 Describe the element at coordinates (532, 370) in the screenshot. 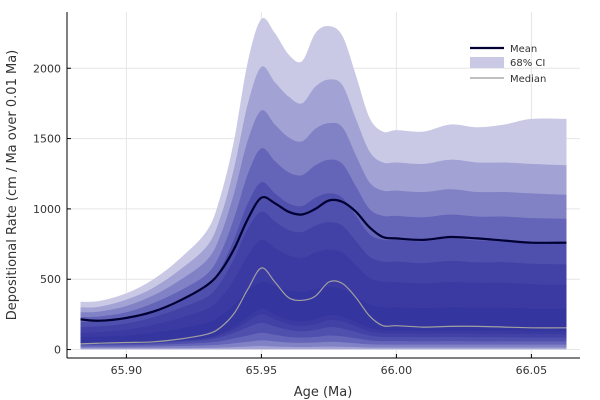

I see `x-tick-label-3: 66.05` at that location.